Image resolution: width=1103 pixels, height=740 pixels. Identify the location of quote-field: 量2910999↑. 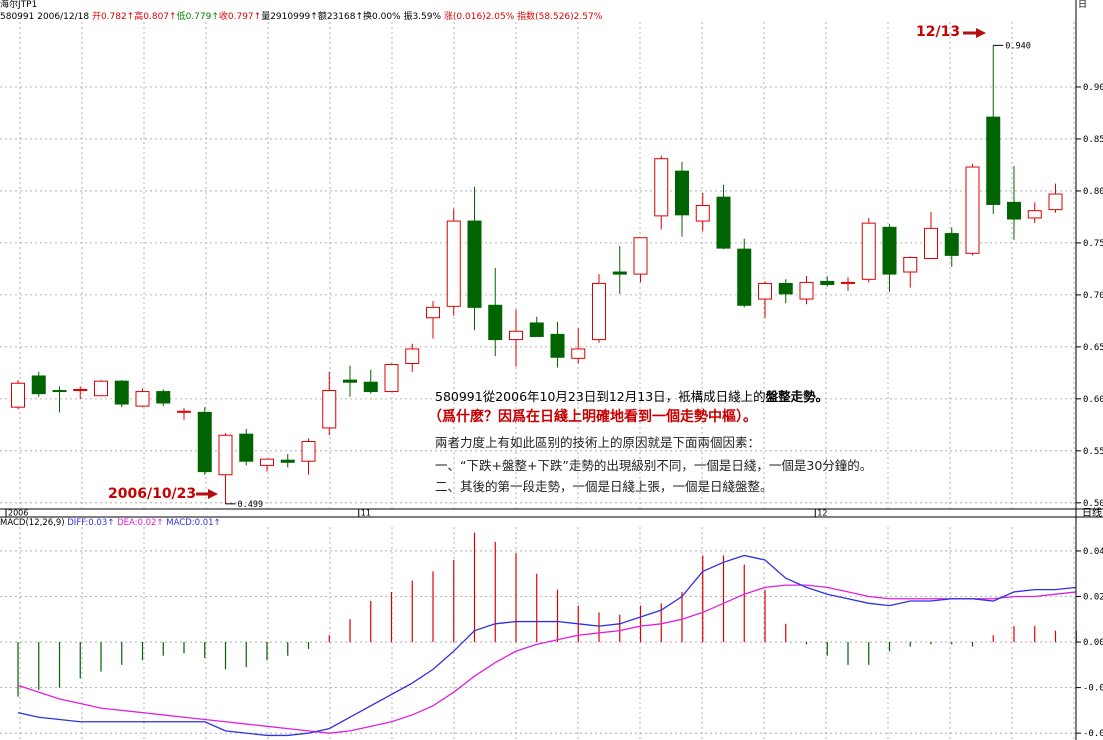
(289, 17).